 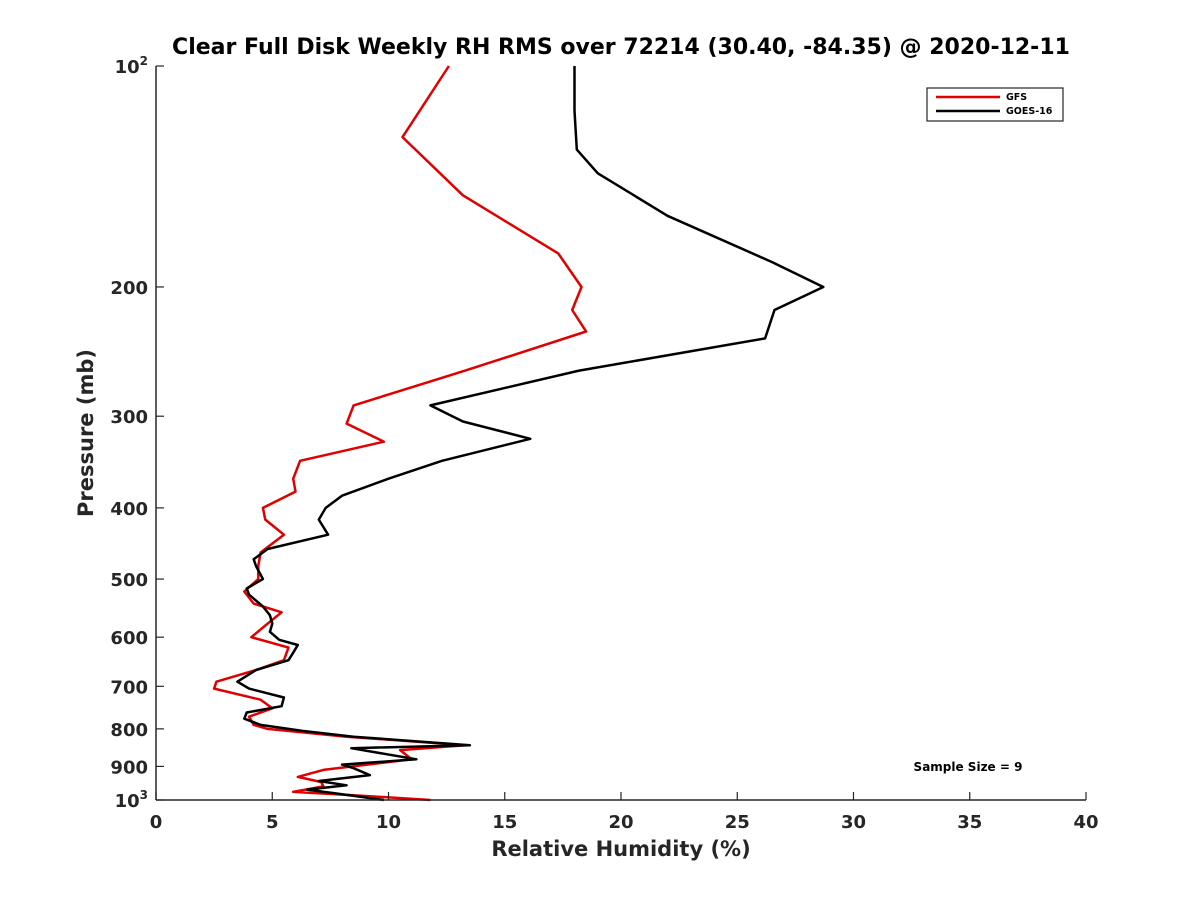 I want to click on legend-box, so click(x=995, y=104).